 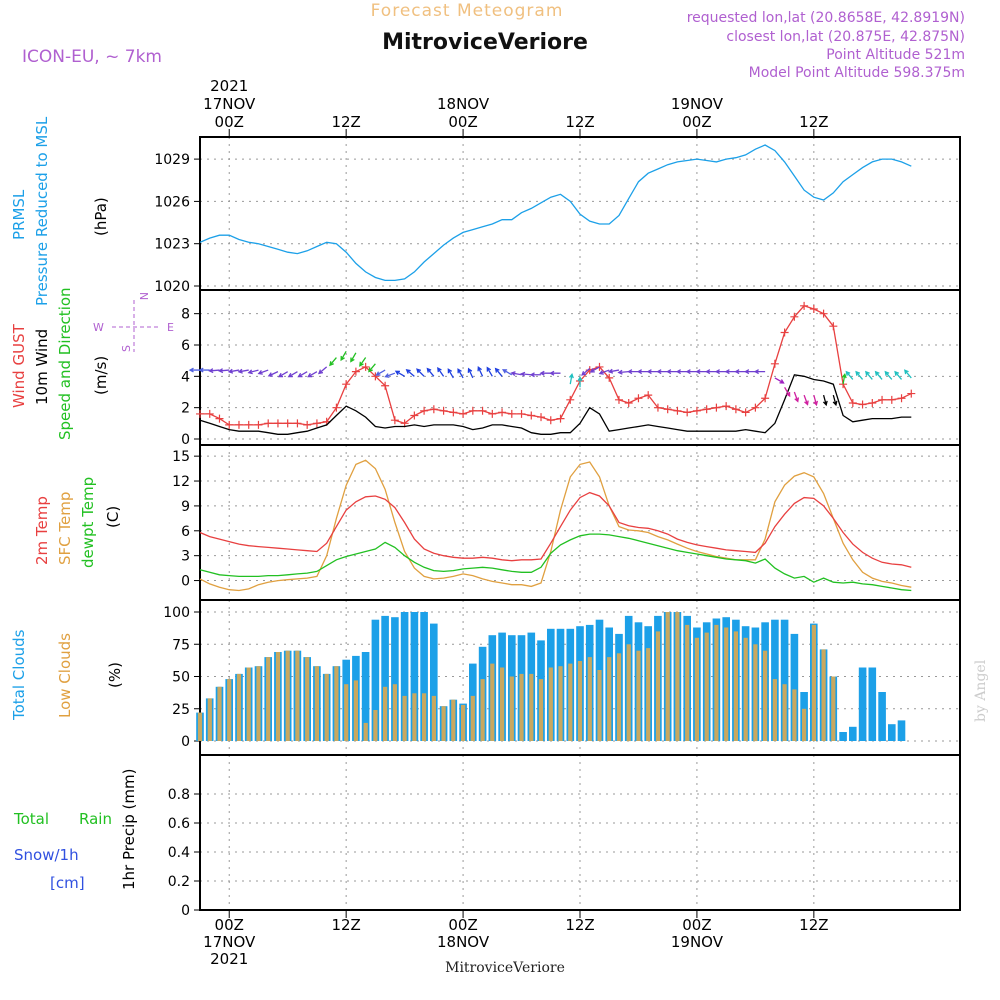 What do you see at coordinates (229, 86) in the screenshot?
I see `top-tick-label: 2021` at bounding box center [229, 86].